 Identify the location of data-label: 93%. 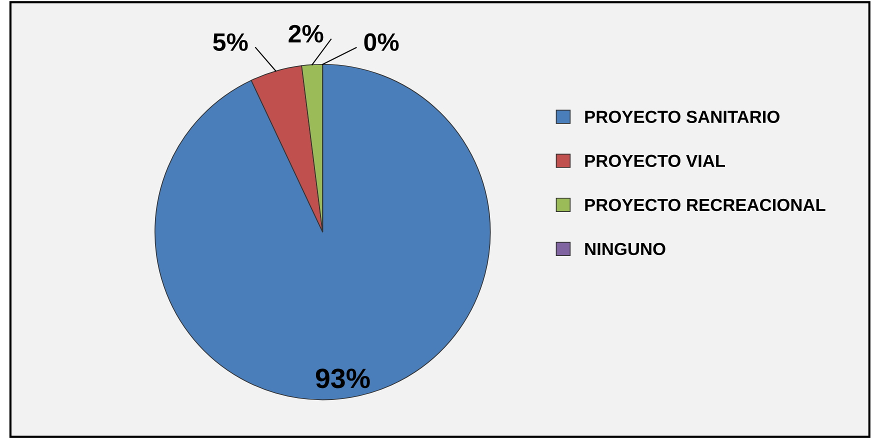
(343, 378).